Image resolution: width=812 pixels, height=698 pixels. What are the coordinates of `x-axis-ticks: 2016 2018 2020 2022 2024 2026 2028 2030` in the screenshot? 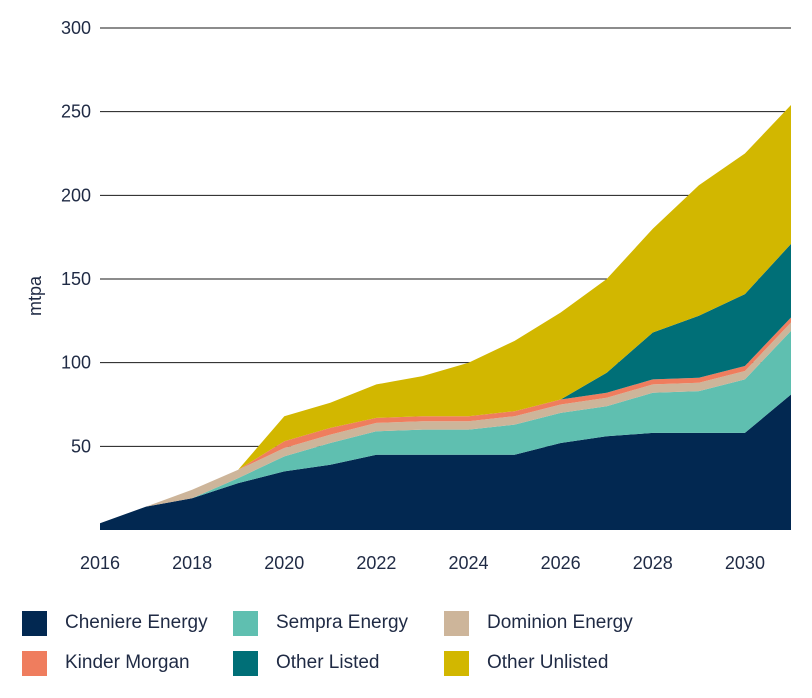 It's located at (422, 563).